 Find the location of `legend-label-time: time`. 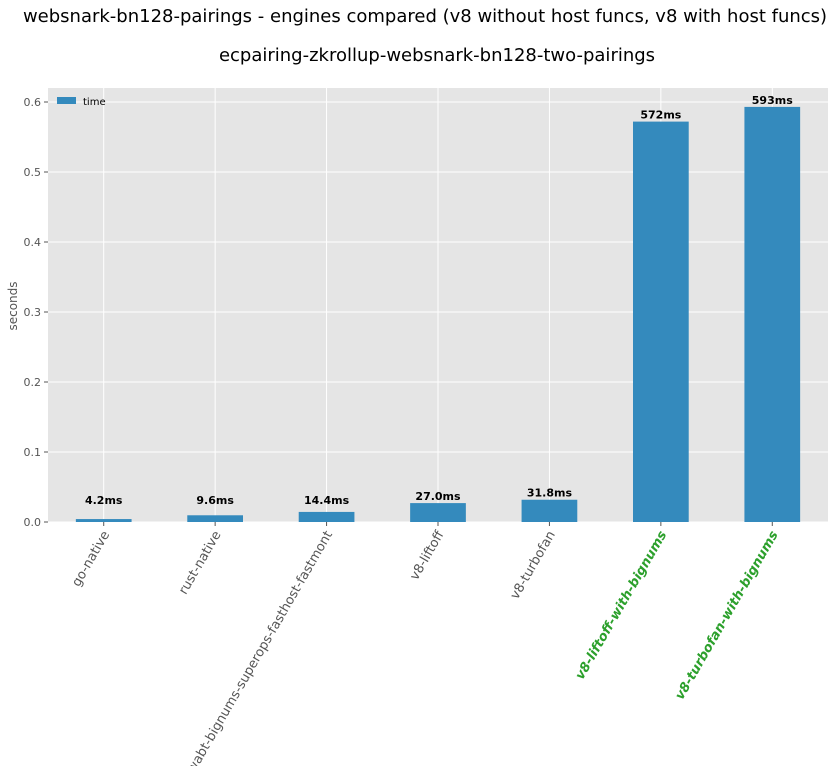

legend-label-time: time is located at coordinates (94, 102).